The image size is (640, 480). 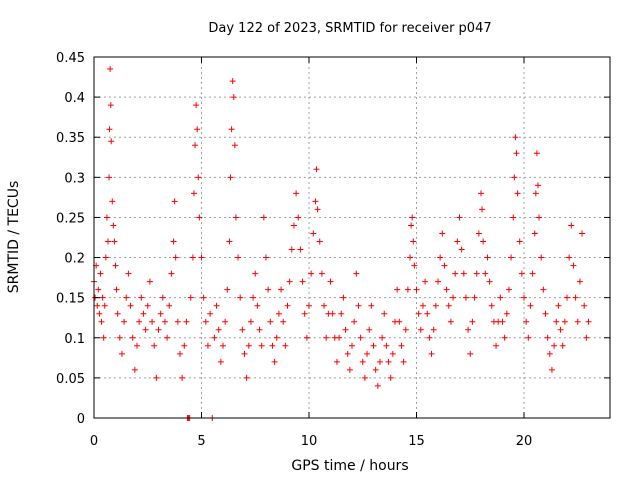 What do you see at coordinates (70, 379) in the screenshot?
I see `y-tick-label: 0.05` at bounding box center [70, 379].